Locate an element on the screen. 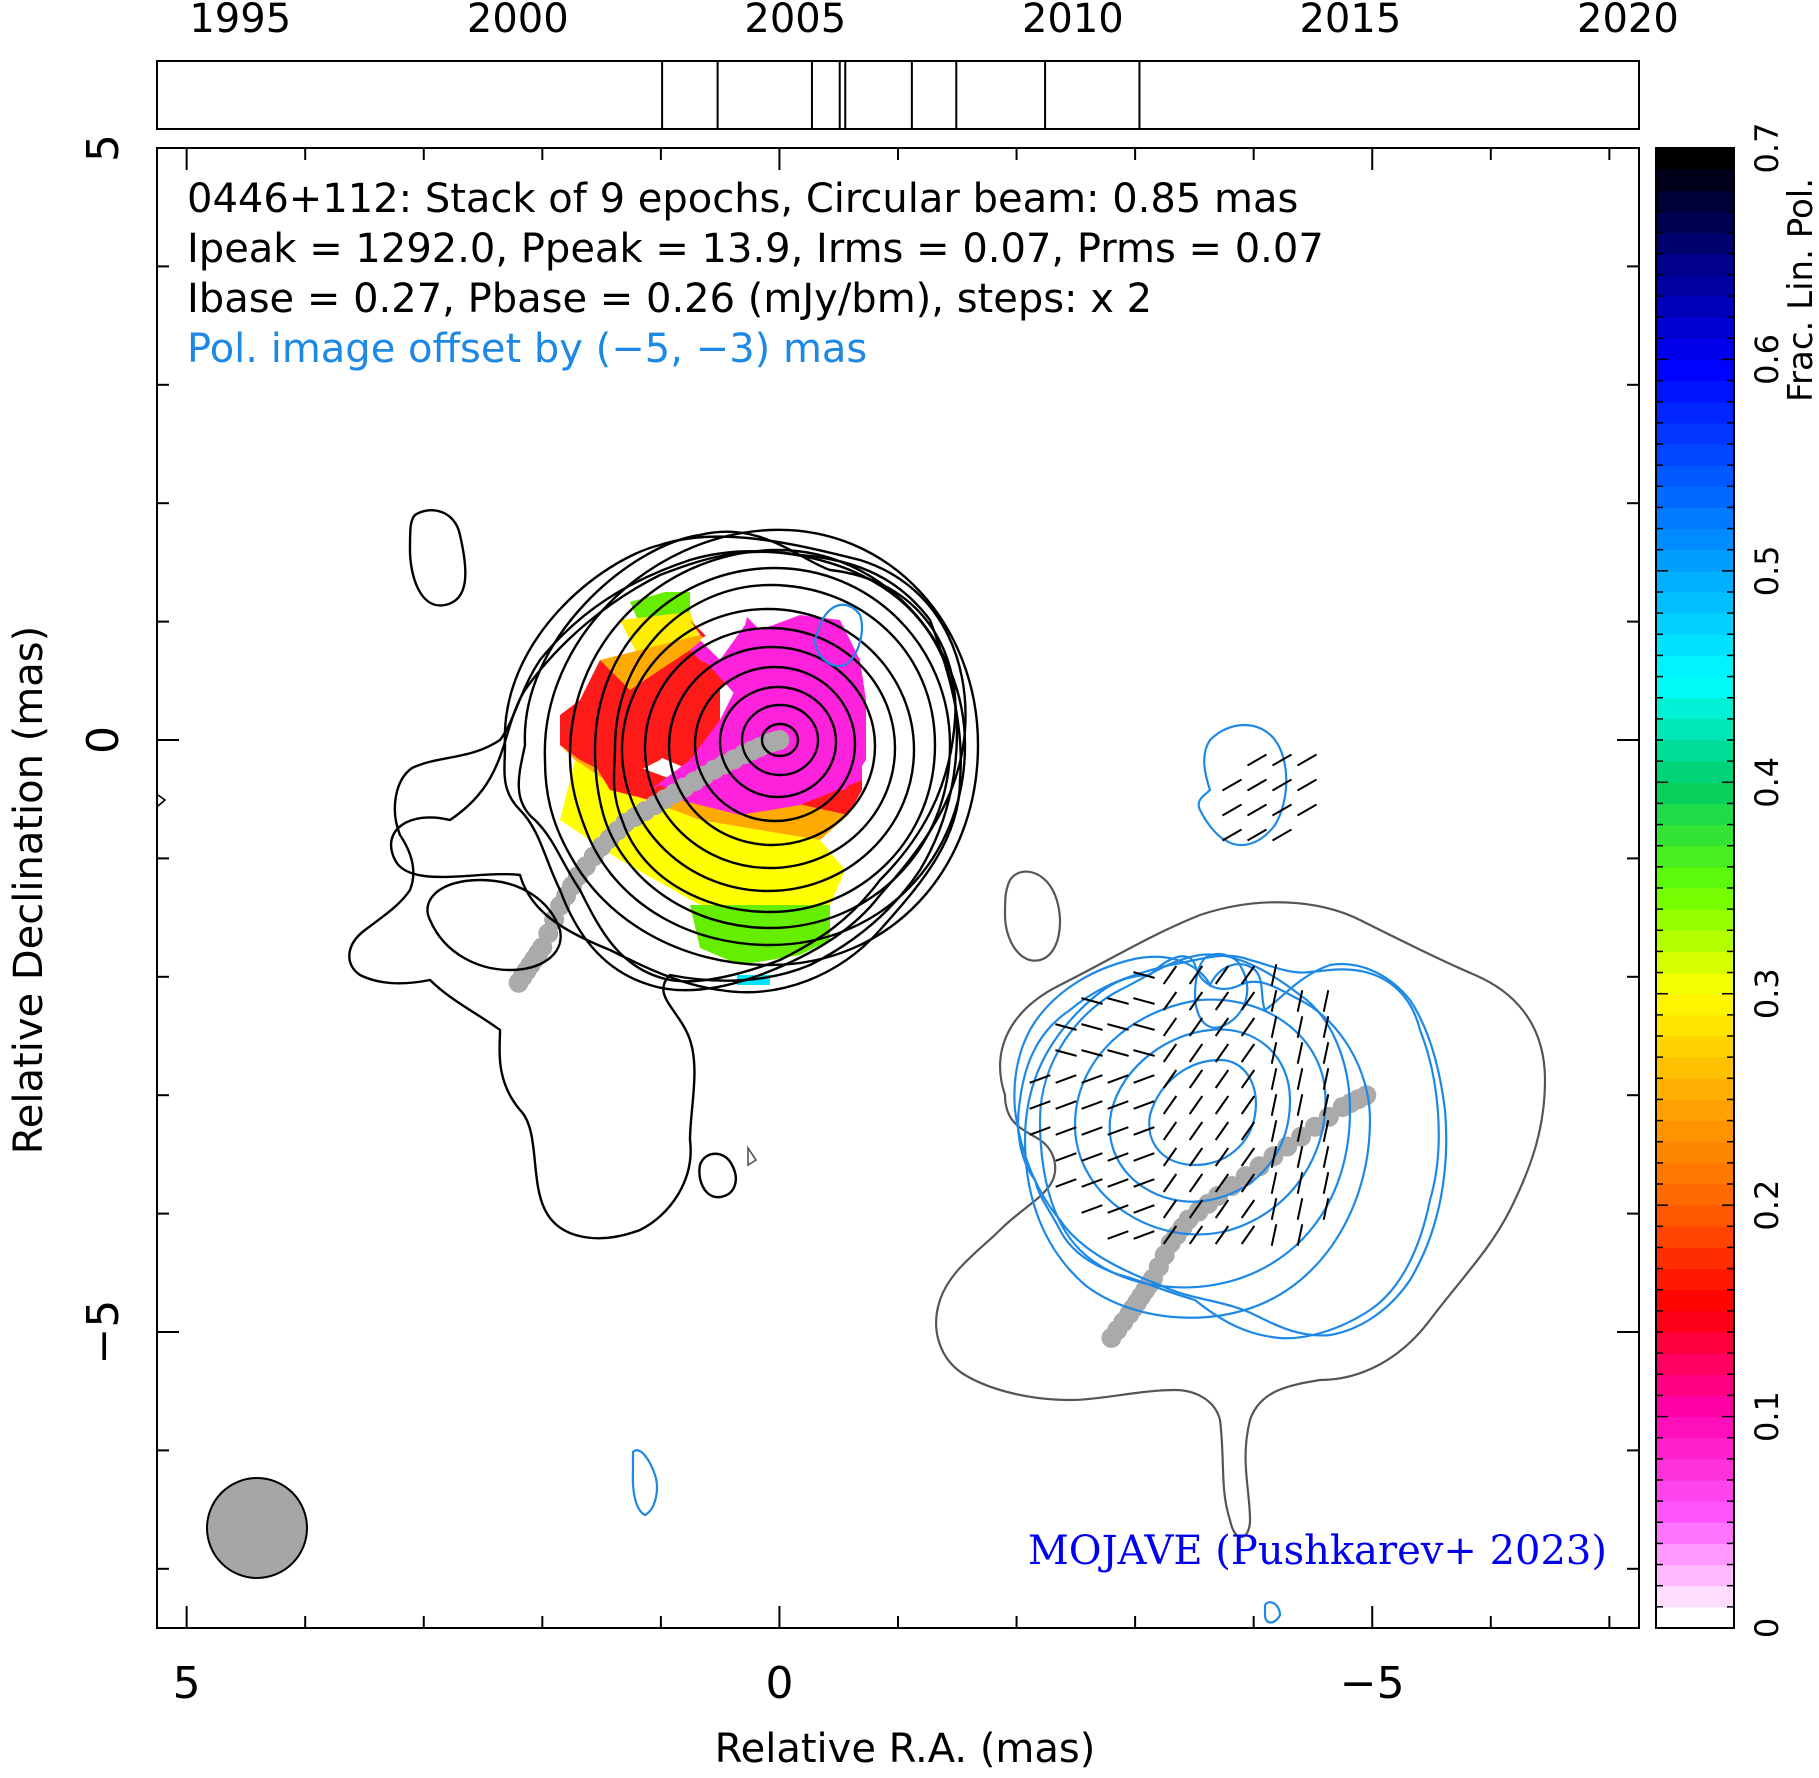  colorbar-label: Frac. Lin. Pol. is located at coordinates (1800, 290).